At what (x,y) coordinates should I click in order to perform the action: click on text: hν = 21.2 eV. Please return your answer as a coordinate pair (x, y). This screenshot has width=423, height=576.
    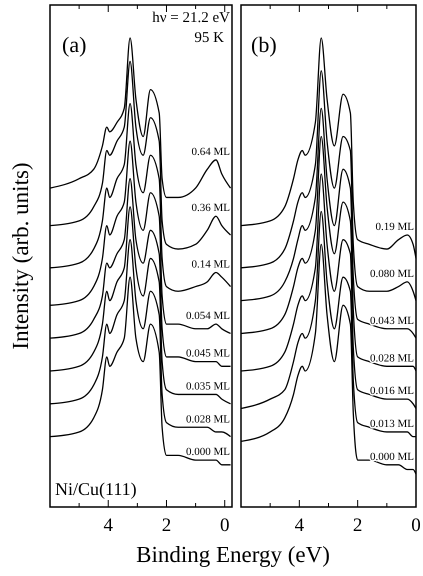
    Looking at the image, I should click on (191, 18).